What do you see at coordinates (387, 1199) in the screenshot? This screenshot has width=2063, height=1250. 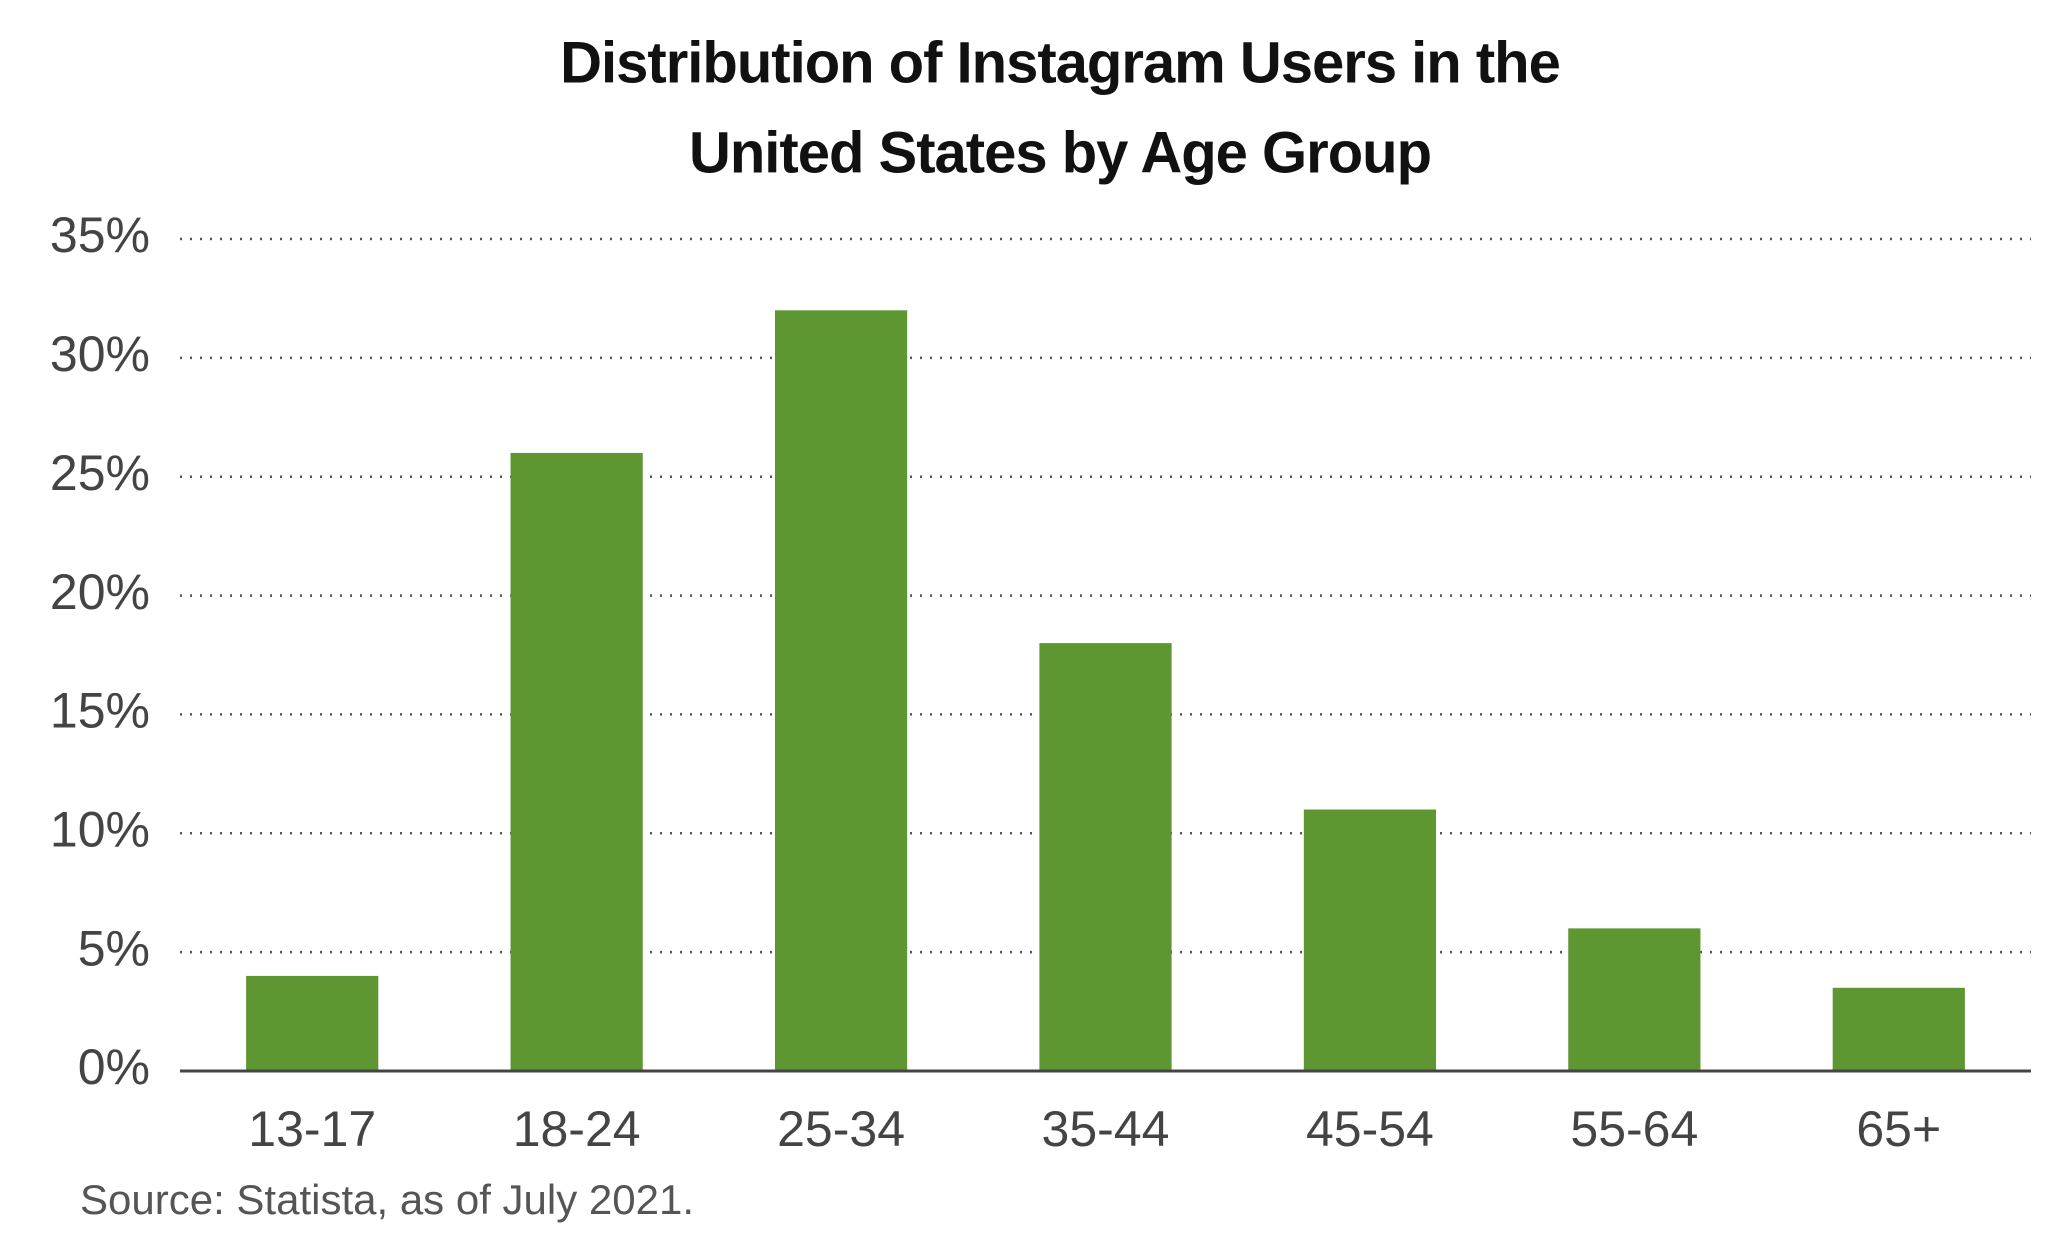 I see `source-note: Source: Statista, as of July 2021.` at bounding box center [387, 1199].